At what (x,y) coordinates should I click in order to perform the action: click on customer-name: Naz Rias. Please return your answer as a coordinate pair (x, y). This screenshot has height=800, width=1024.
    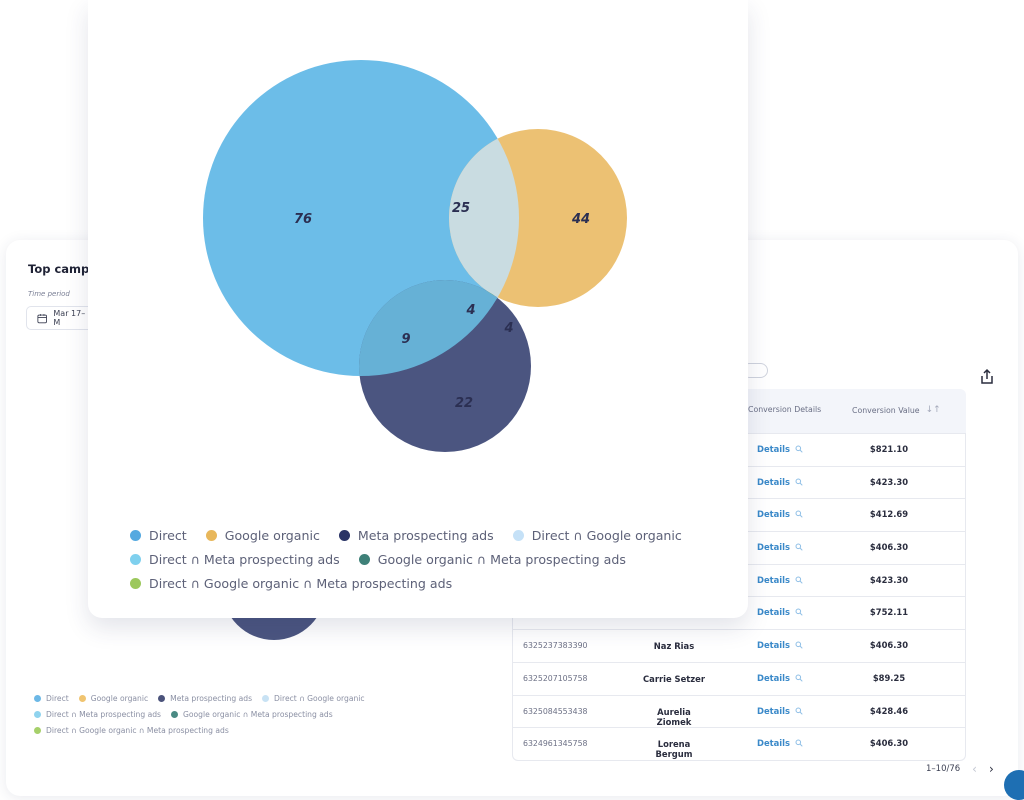
    Looking at the image, I should click on (674, 646).